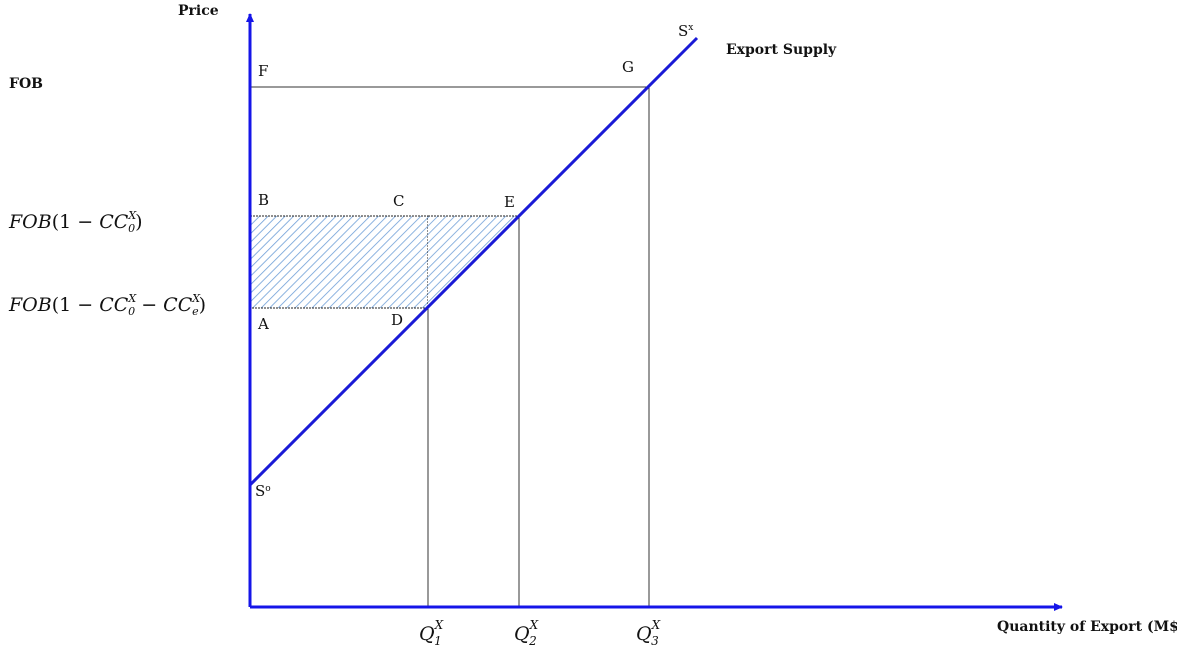 The width and height of the screenshot is (1177, 650). I want to click on curve-name-label: Export Supply, so click(781, 50).